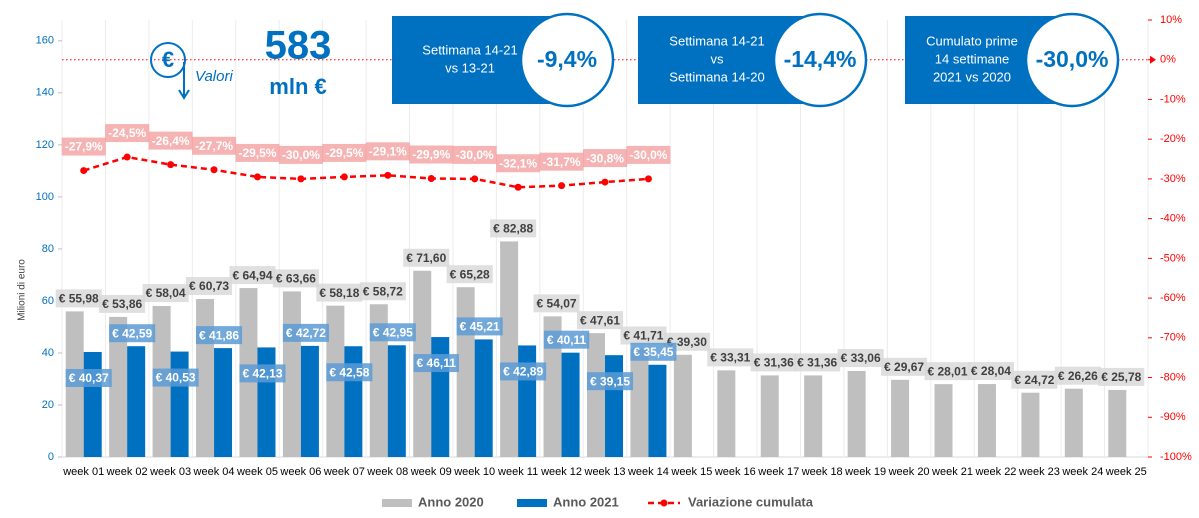 The image size is (1199, 518). What do you see at coordinates (822, 472) in the screenshot?
I see `x-tick-label: week 18` at bounding box center [822, 472].